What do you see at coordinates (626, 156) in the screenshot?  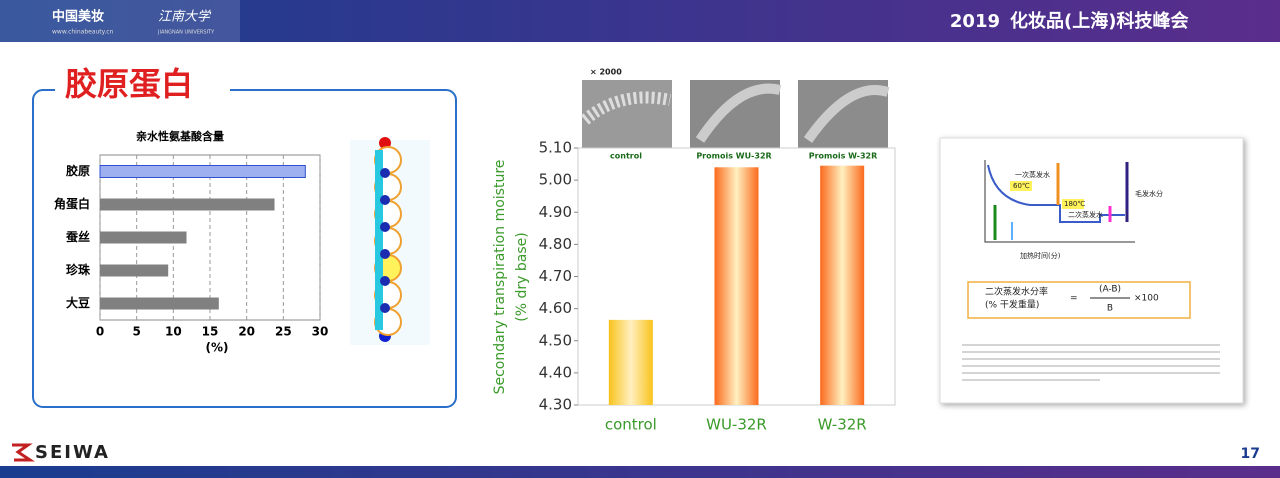 I see `image-caption: control` at bounding box center [626, 156].